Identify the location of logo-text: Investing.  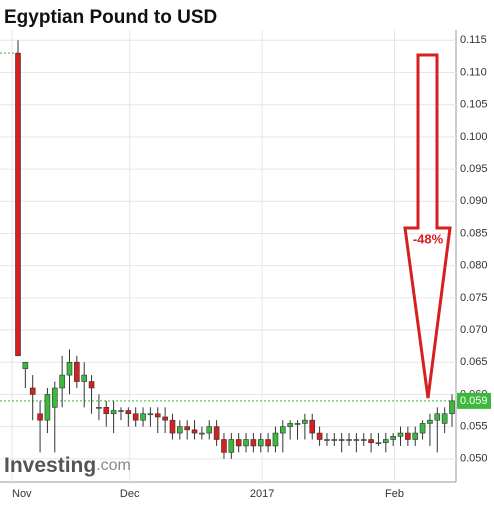
(50, 465).